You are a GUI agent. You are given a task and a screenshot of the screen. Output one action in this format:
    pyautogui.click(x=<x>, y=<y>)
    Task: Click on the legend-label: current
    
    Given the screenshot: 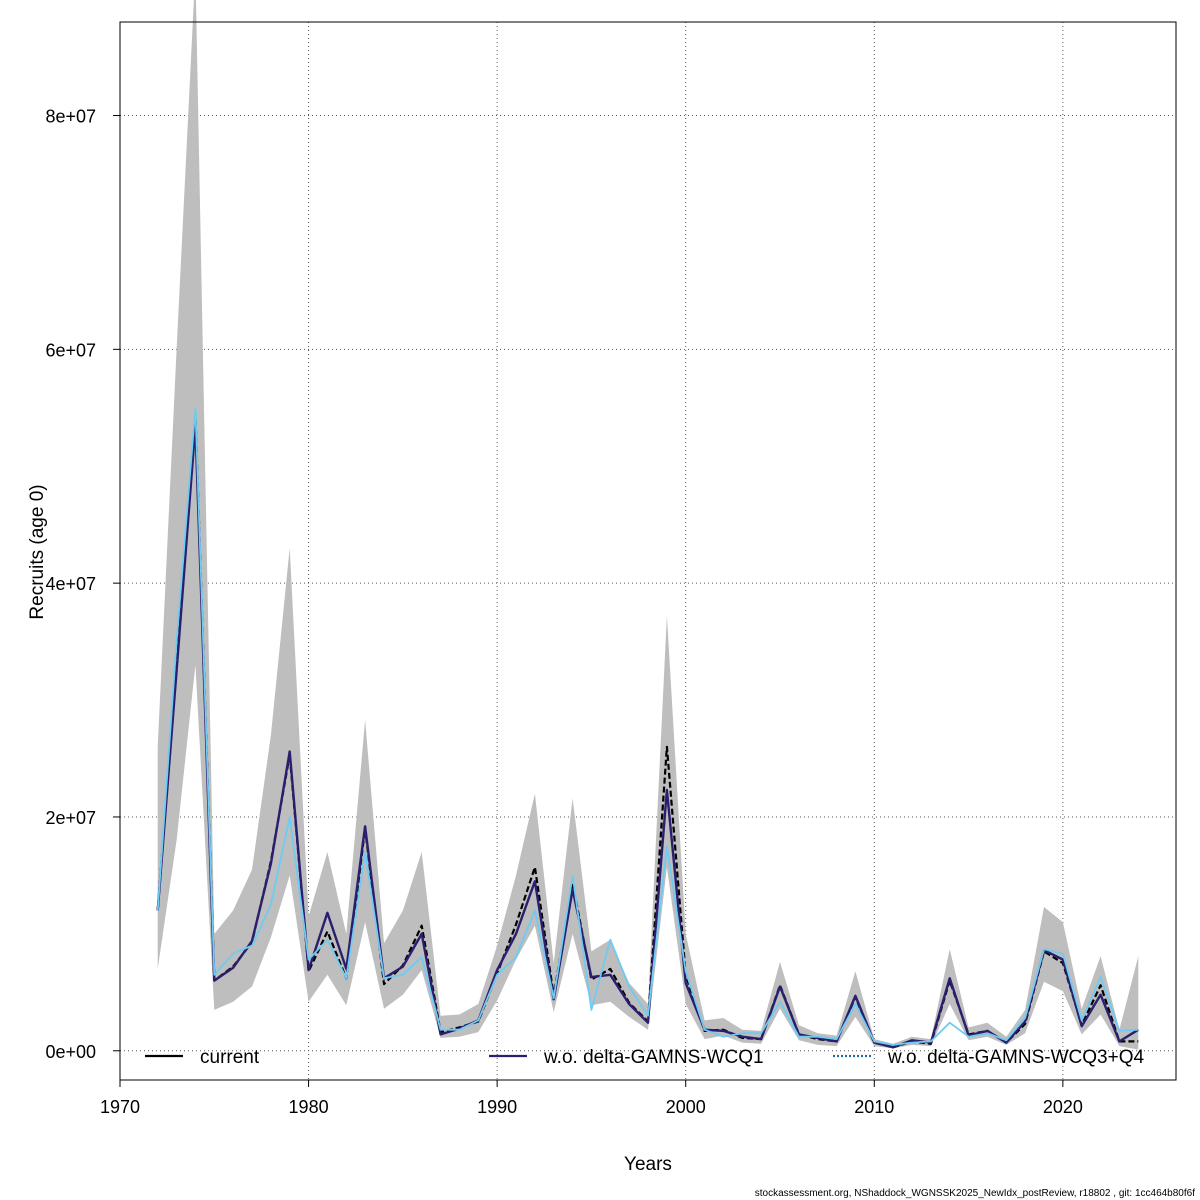 What is the action you would take?
    pyautogui.click(x=230, y=1057)
    